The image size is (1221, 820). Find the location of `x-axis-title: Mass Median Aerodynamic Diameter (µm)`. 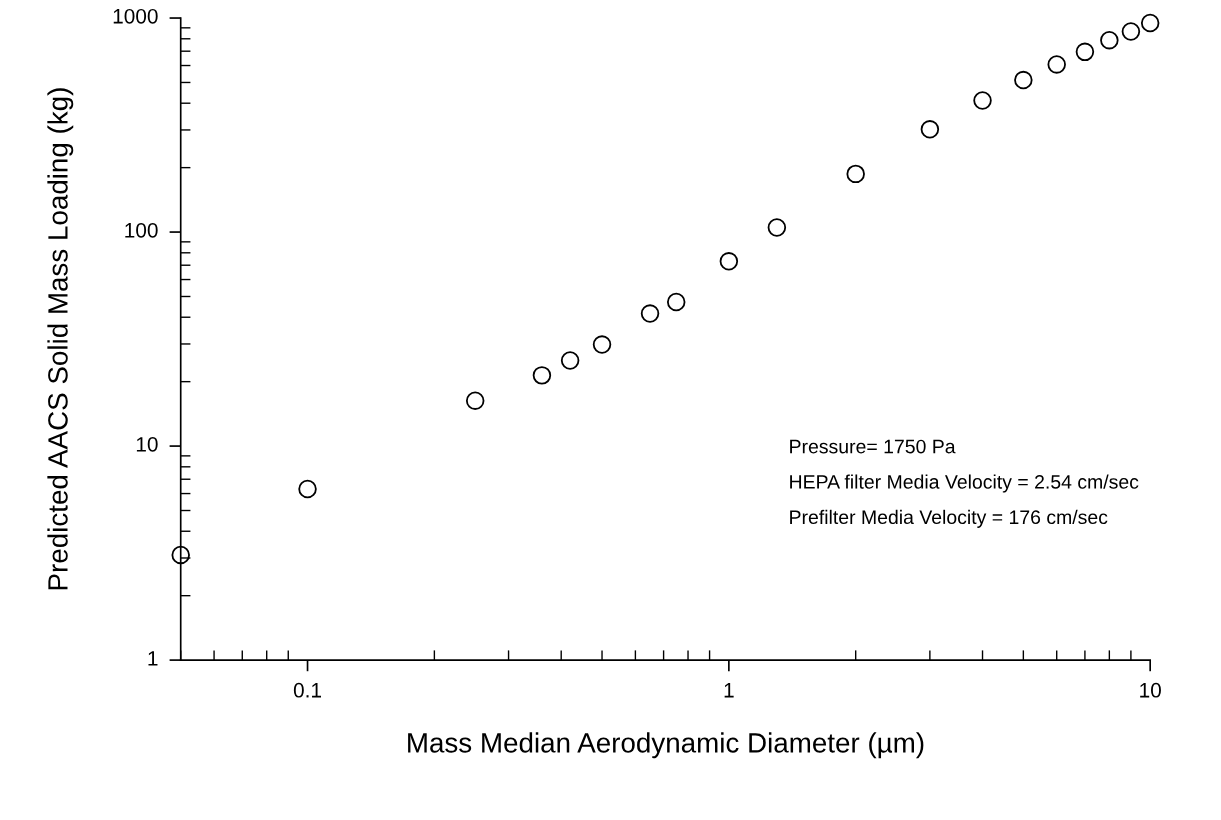

x-axis-title: Mass Median Aerodynamic Diameter (µm) is located at coordinates (666, 745).